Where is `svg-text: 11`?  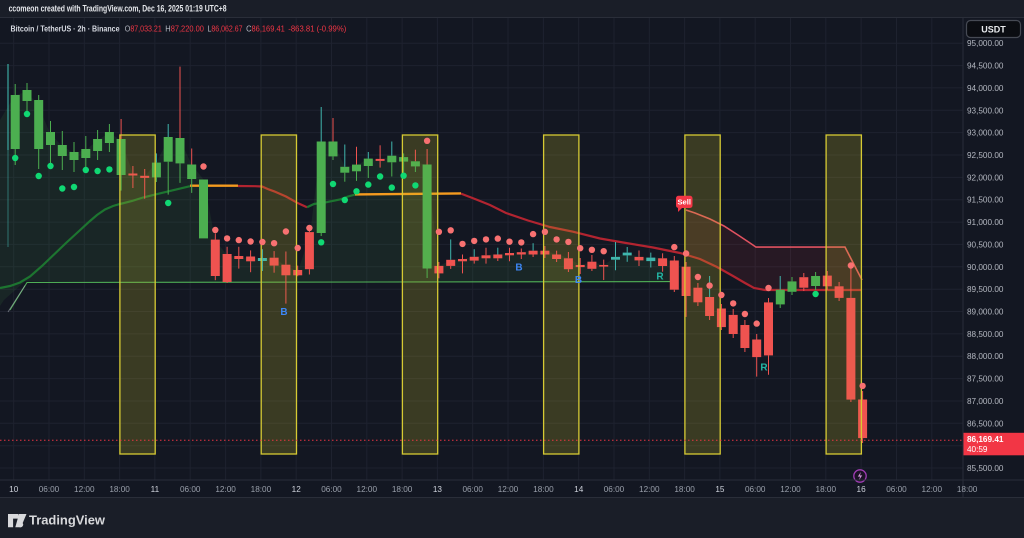
svg-text: 11 is located at coordinates (155, 489).